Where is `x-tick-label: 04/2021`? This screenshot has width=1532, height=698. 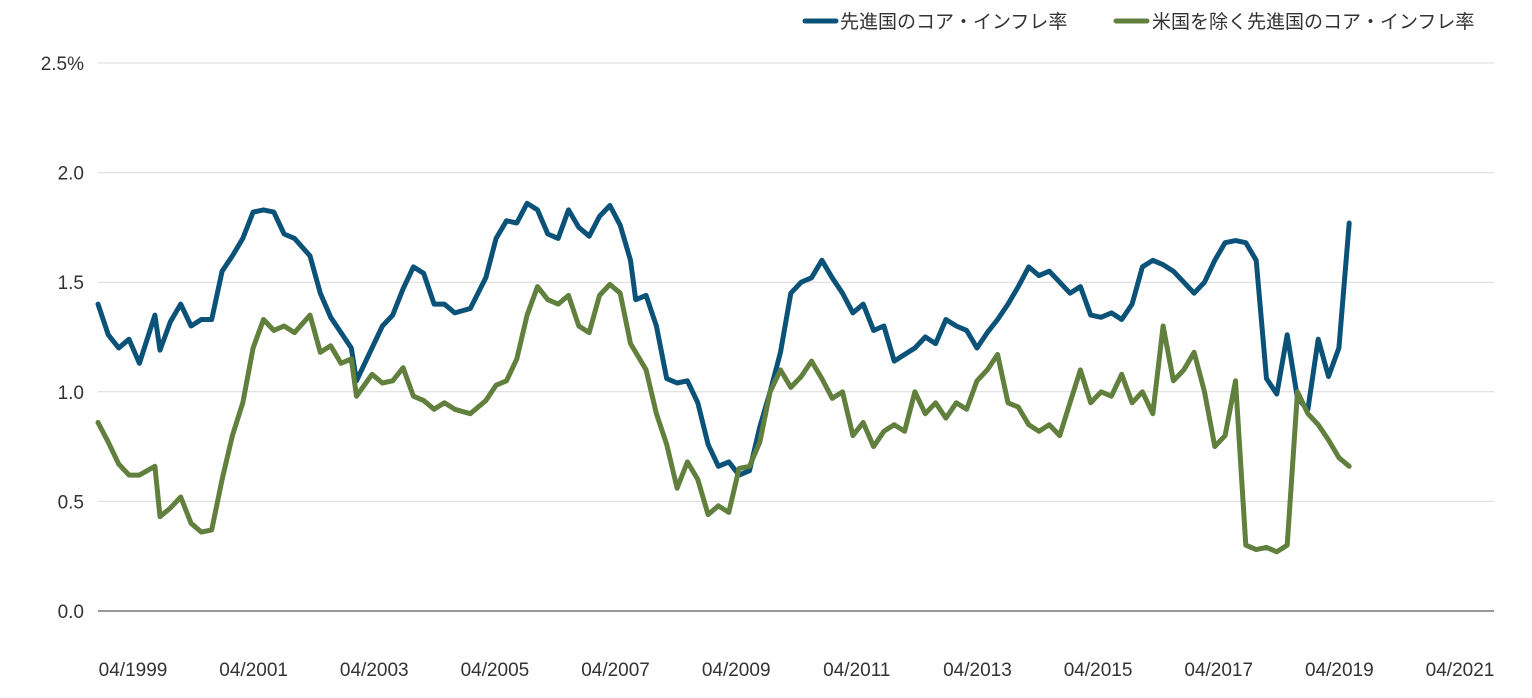 x-tick-label: 04/2021 is located at coordinates (1460, 670).